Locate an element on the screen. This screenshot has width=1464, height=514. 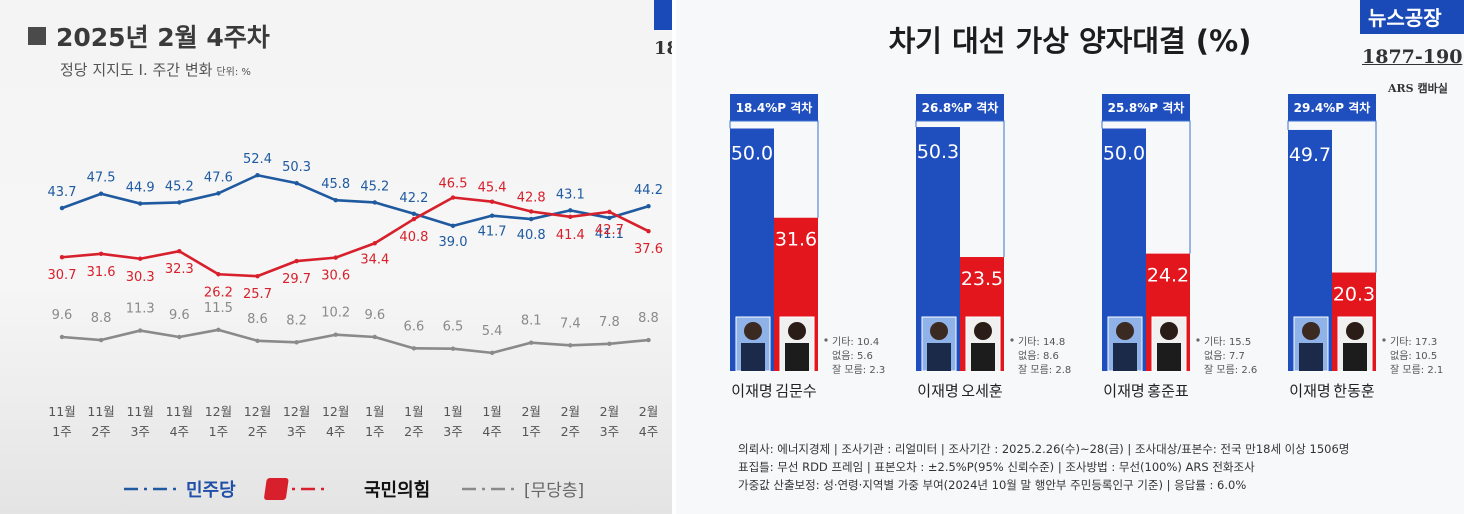
note-bullet-icon is located at coordinates (826, 340).